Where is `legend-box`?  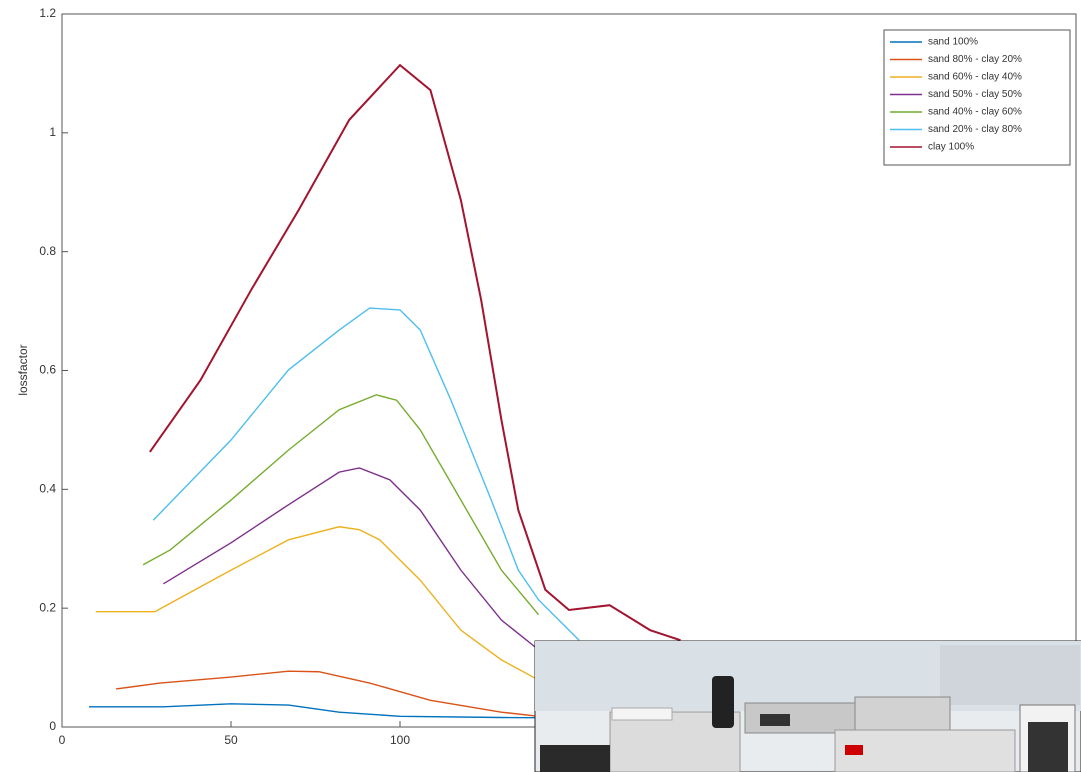
legend-box is located at coordinates (977, 97).